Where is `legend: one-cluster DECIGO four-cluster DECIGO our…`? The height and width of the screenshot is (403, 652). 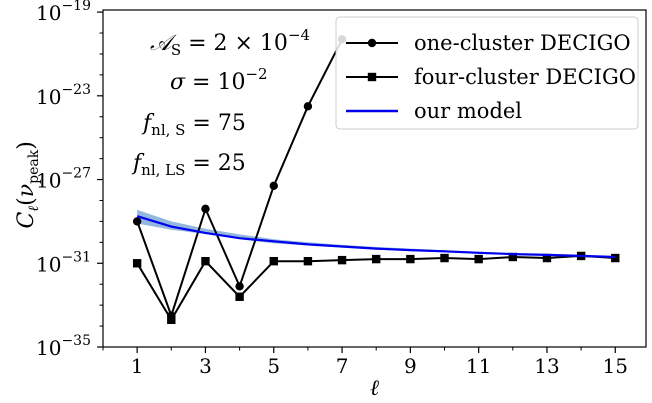 legend: one-cluster DECIGO four-cluster DECIGO our… is located at coordinates (487, 73).